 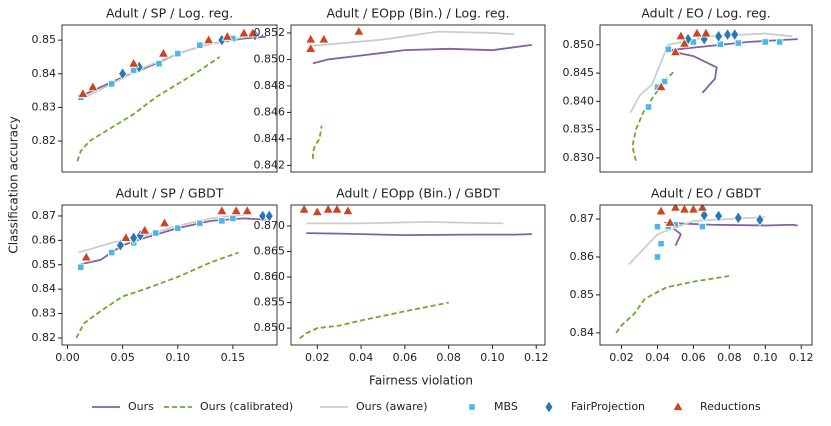 What do you see at coordinates (270, 164) in the screenshot?
I see `y-tick-label: 0.842` at bounding box center [270, 164].